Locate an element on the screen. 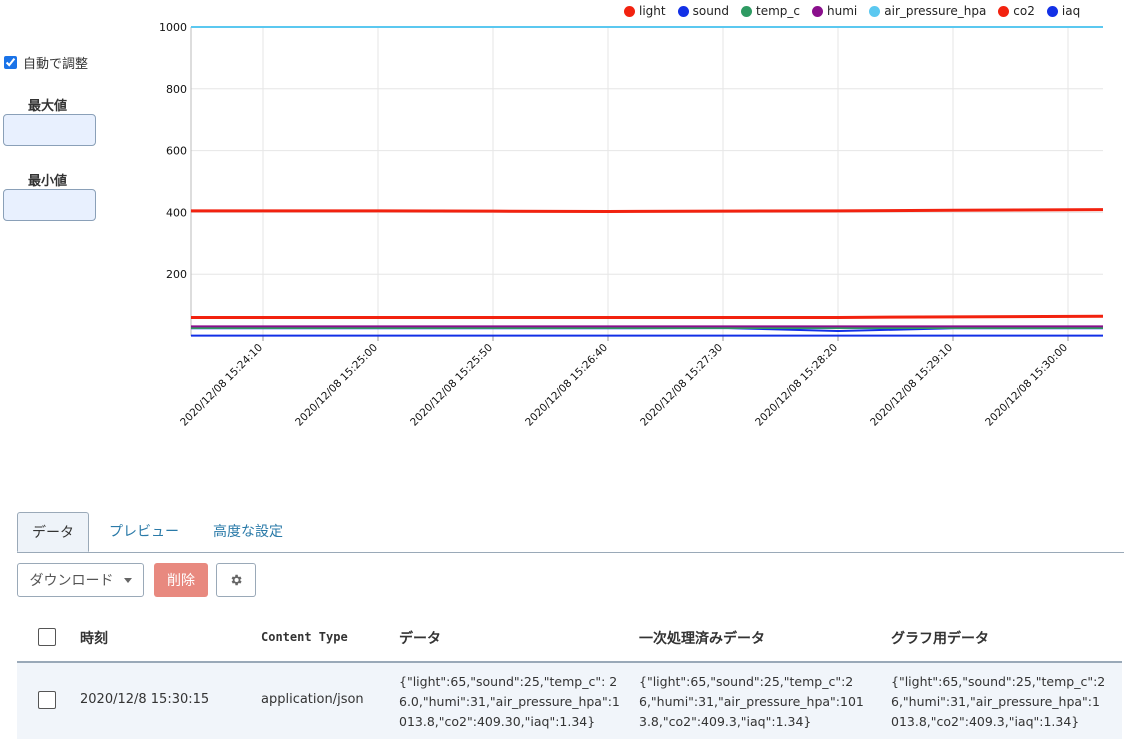 This screenshot has width=1126, height=739. legend-item-temp-c: temp_c is located at coordinates (770, 11).